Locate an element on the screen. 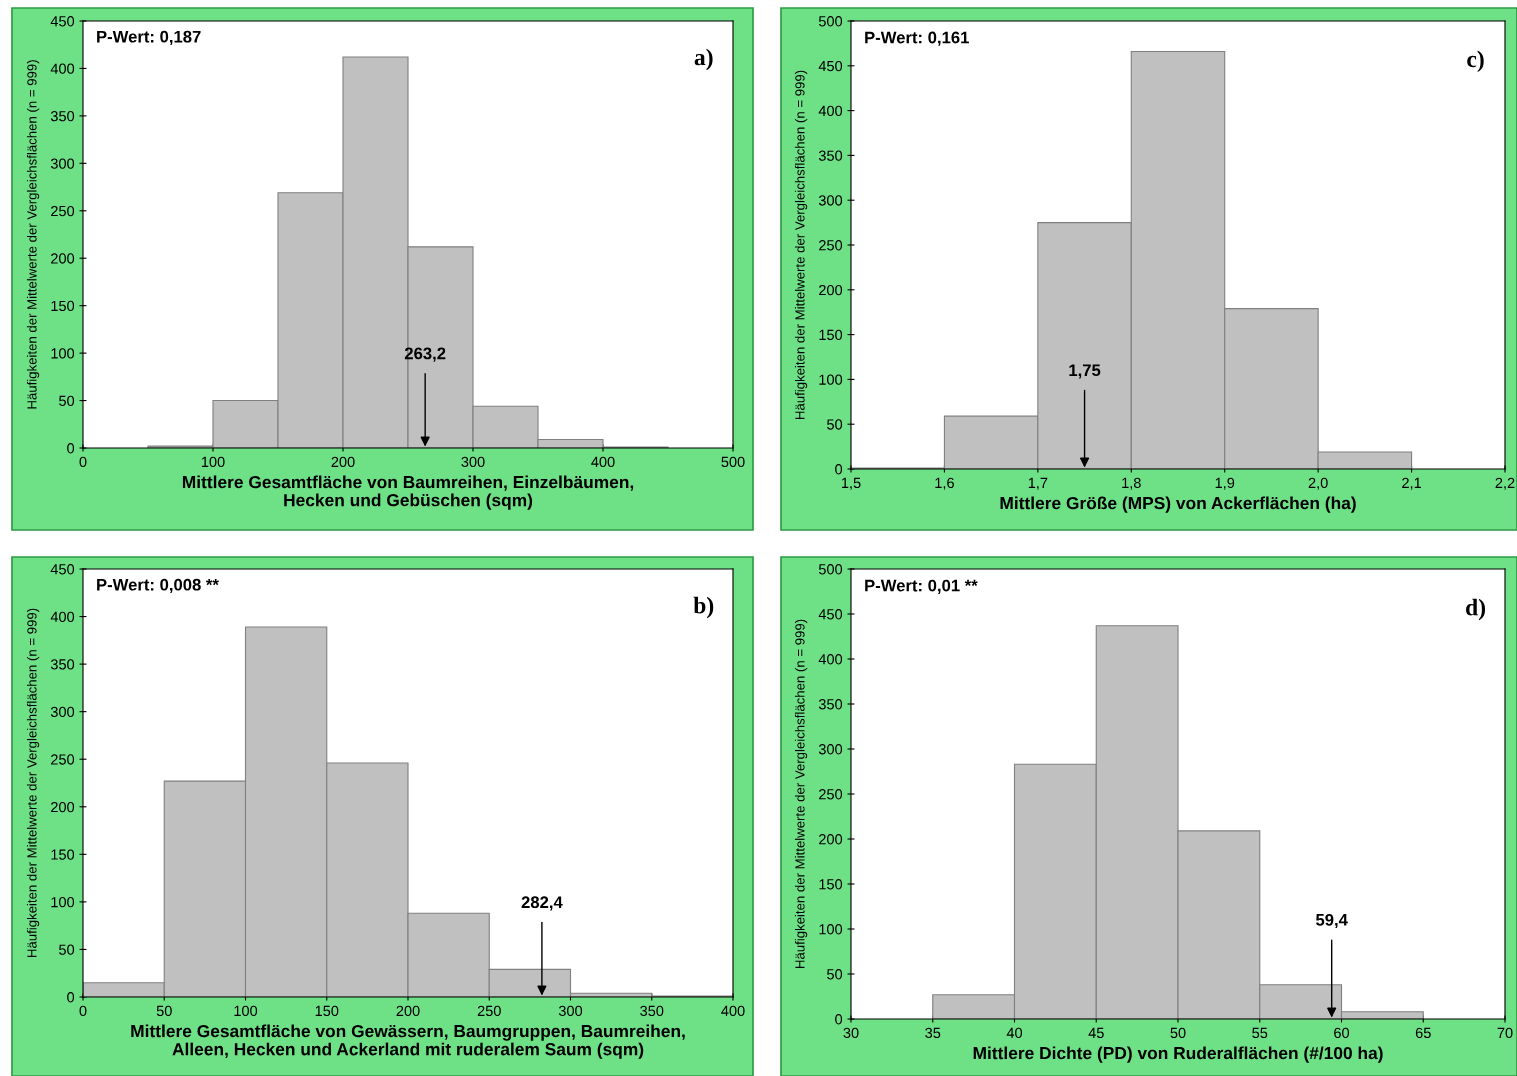 The image size is (1517, 1076). x-tick-label: 65 is located at coordinates (1423, 1033).